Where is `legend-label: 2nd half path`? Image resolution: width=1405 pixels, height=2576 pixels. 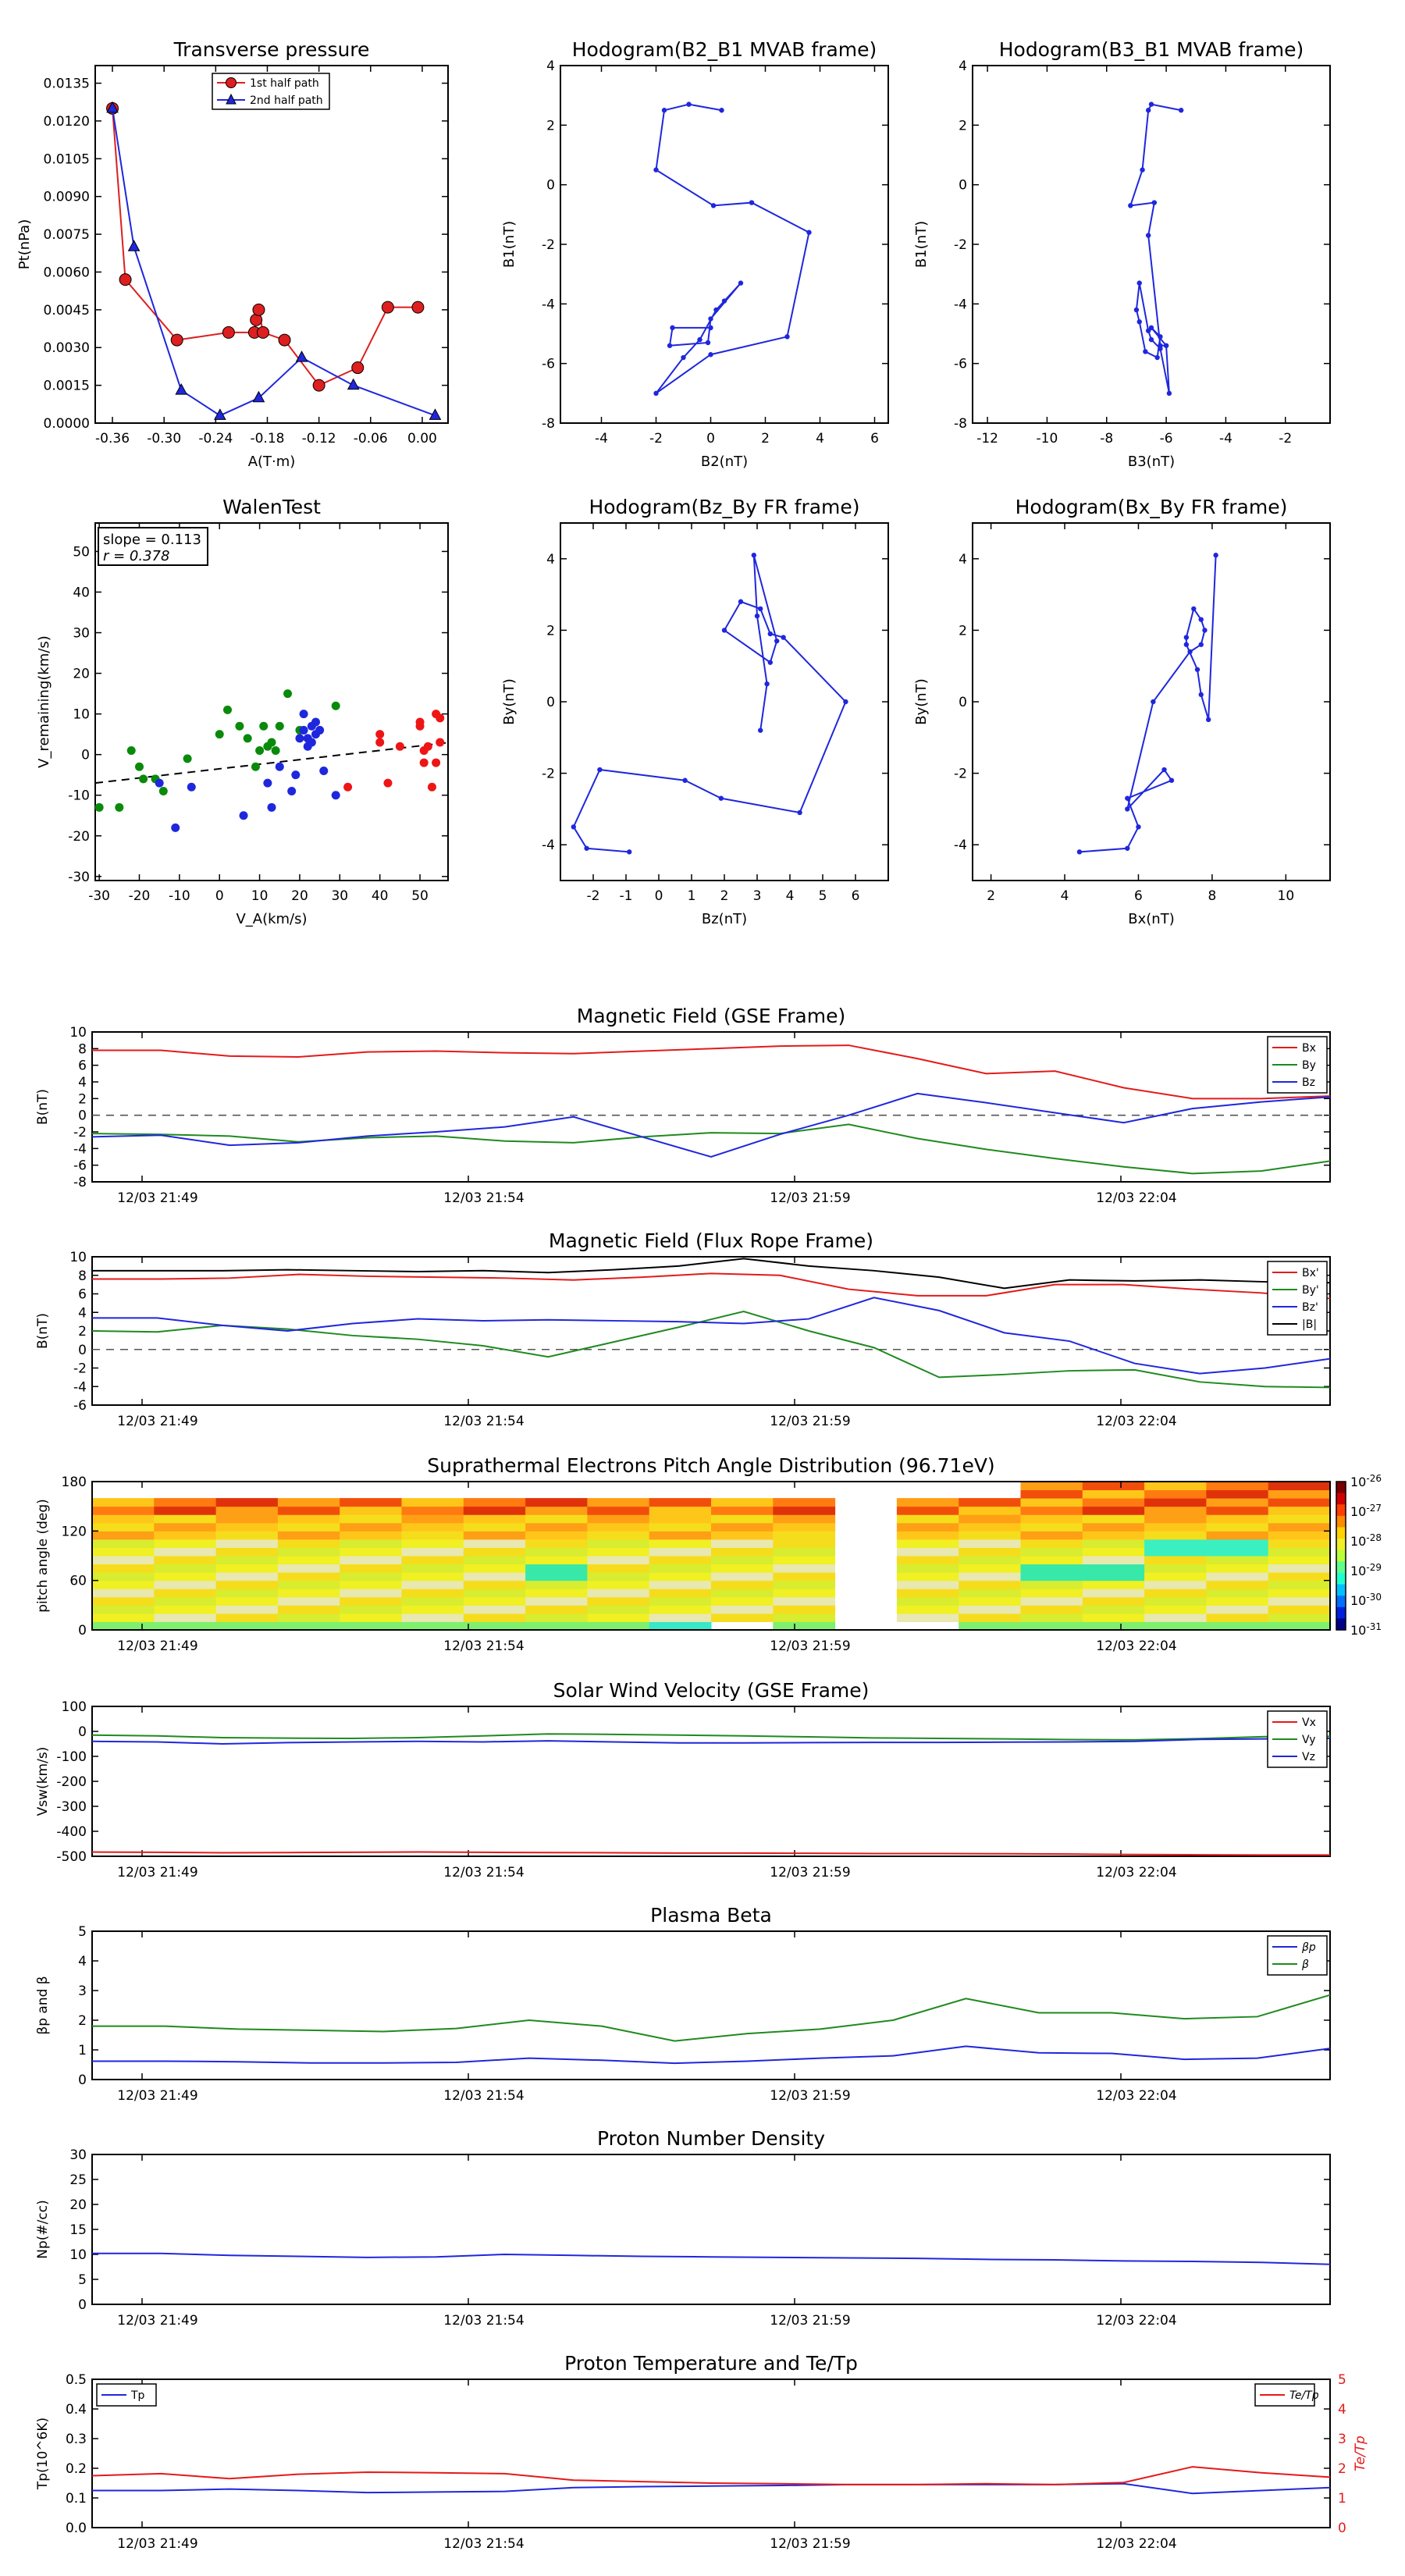 legend-label: 2nd half path is located at coordinates (287, 100).